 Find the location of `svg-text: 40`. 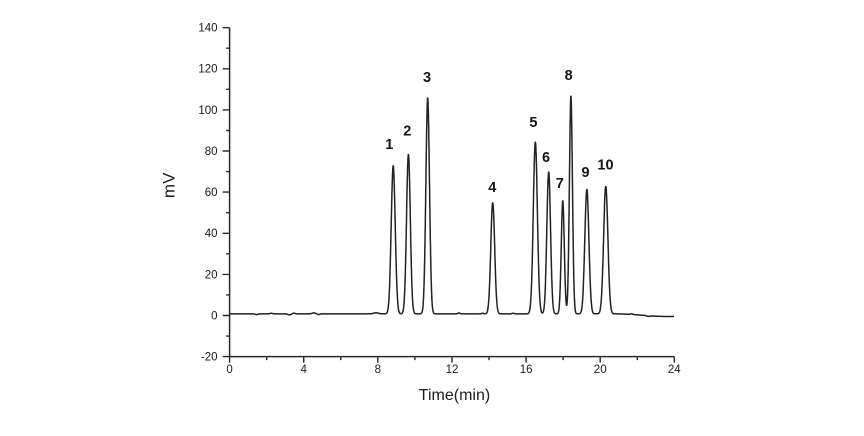

svg-text: 40 is located at coordinates (211, 234).